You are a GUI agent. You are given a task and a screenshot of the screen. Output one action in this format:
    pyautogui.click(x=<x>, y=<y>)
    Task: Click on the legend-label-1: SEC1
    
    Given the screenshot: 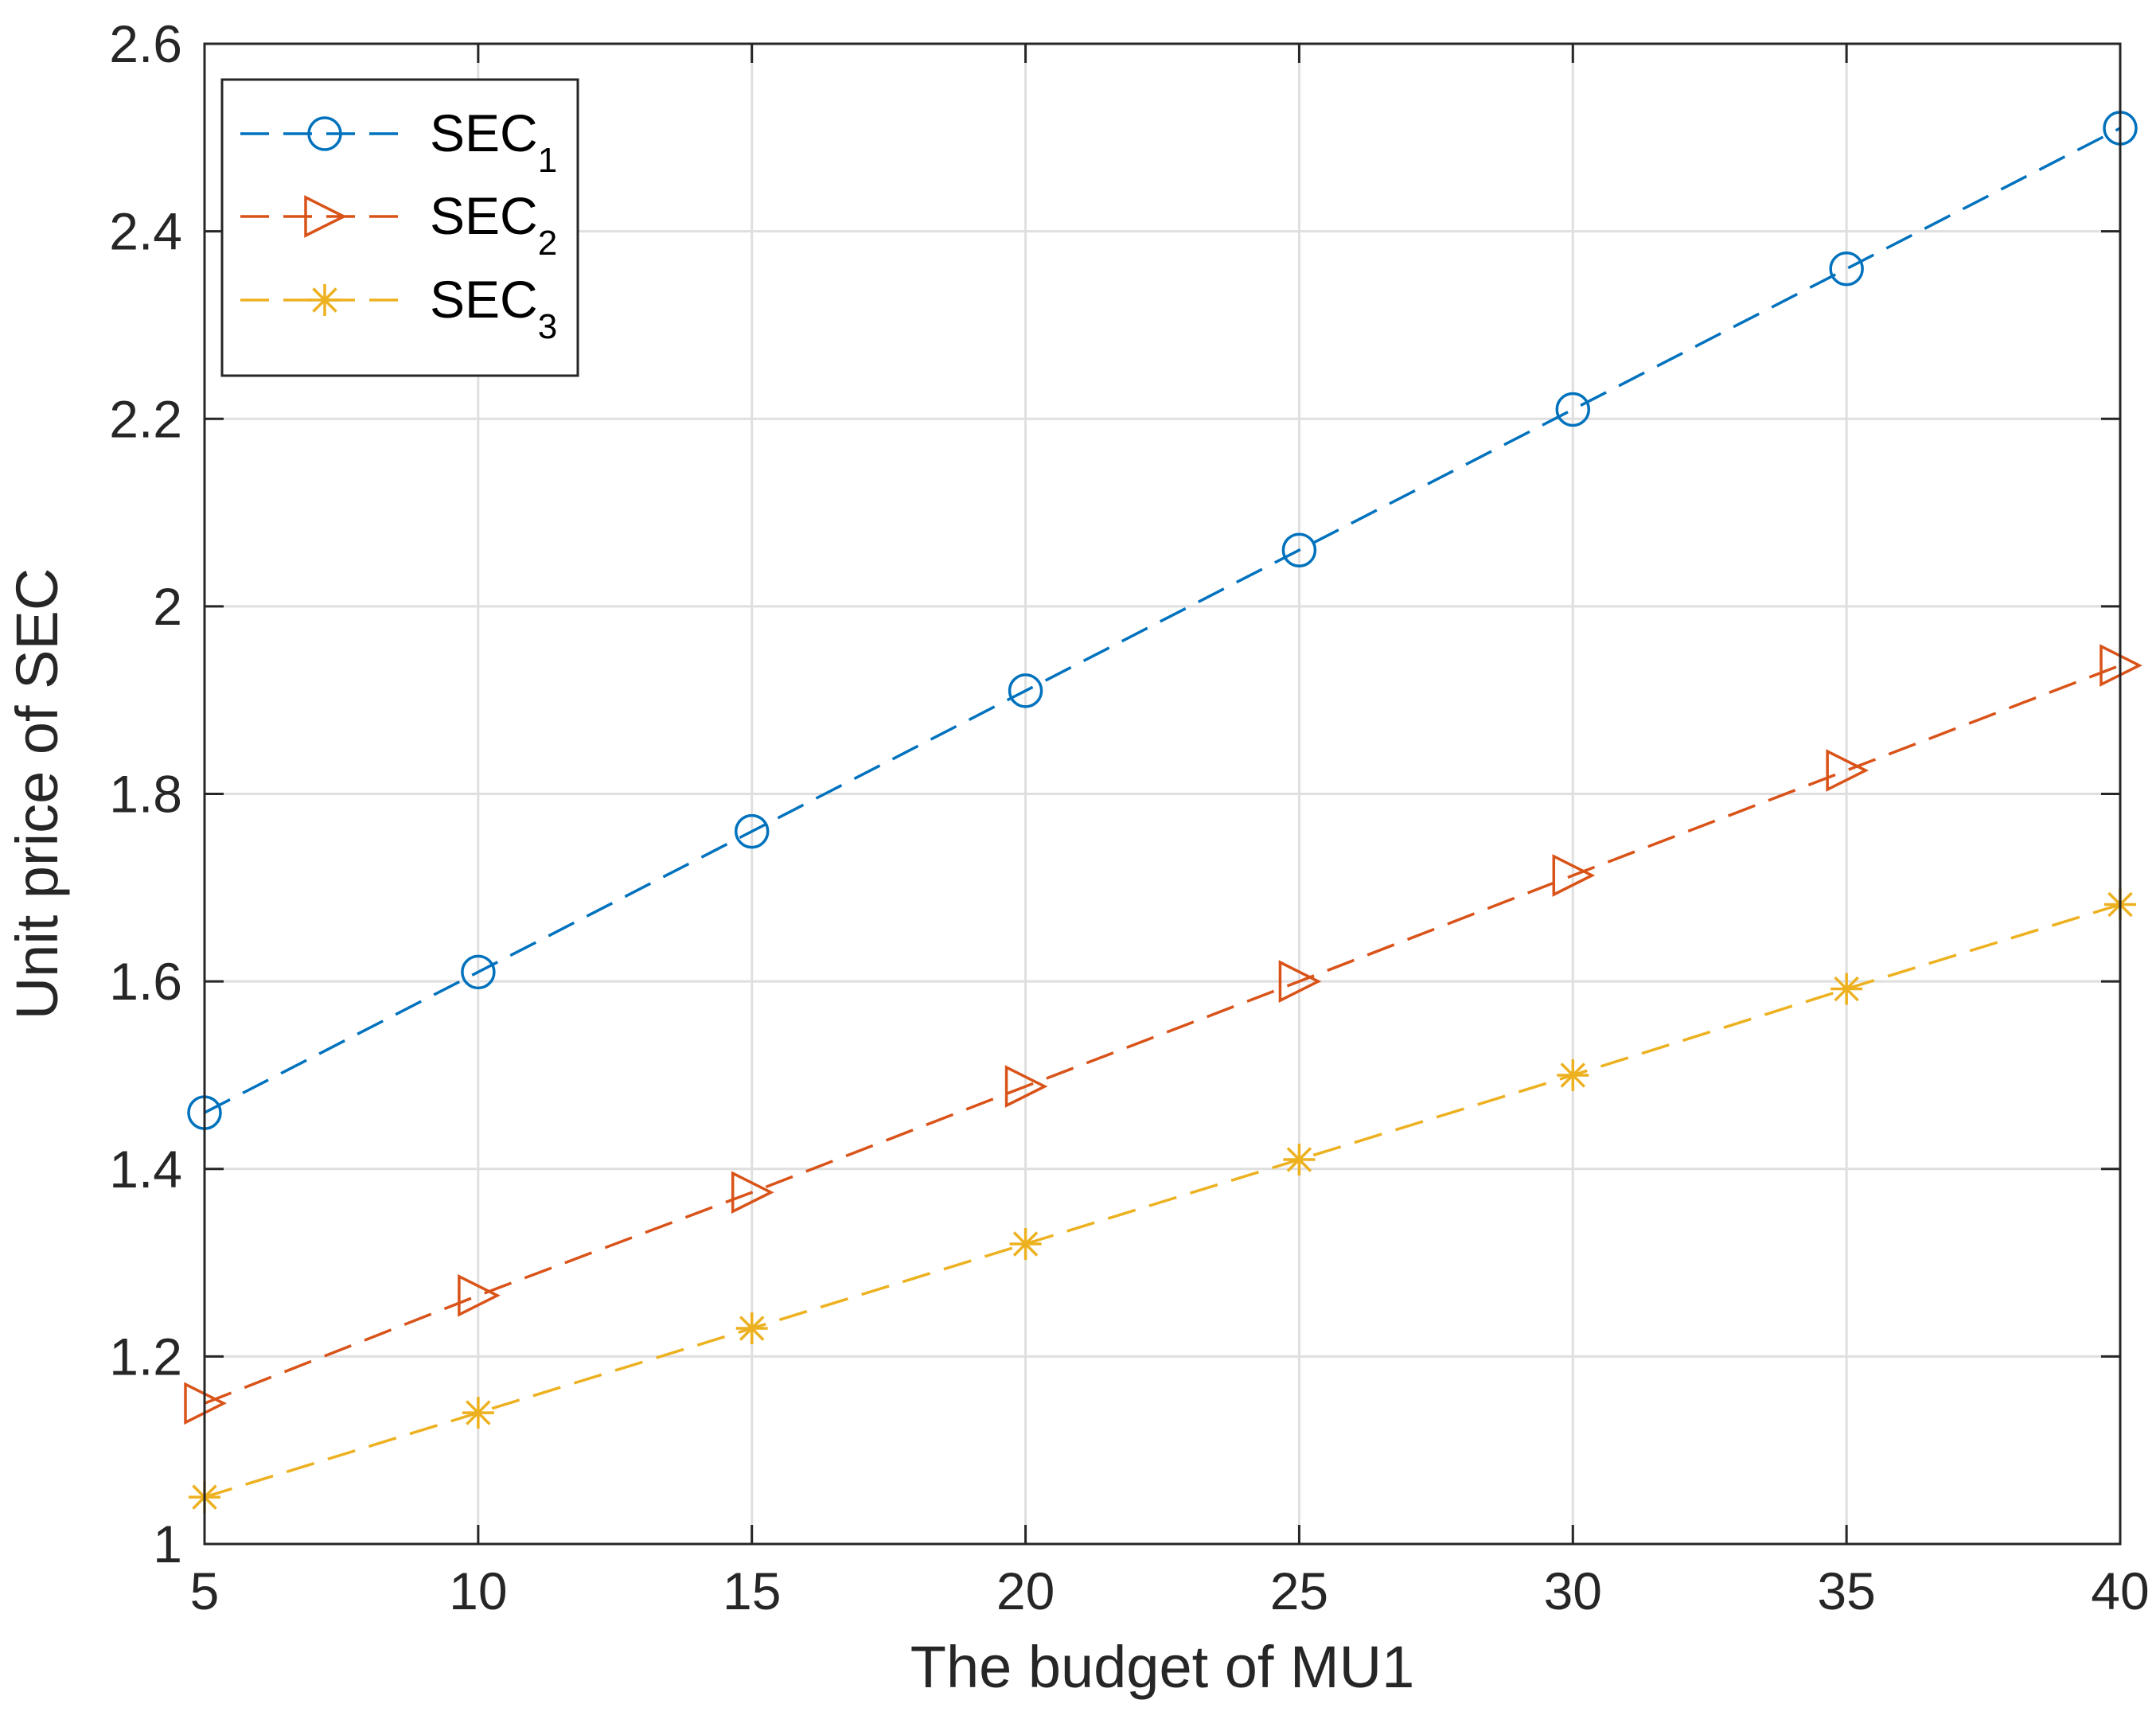 What is the action you would take?
    pyautogui.click(x=494, y=141)
    